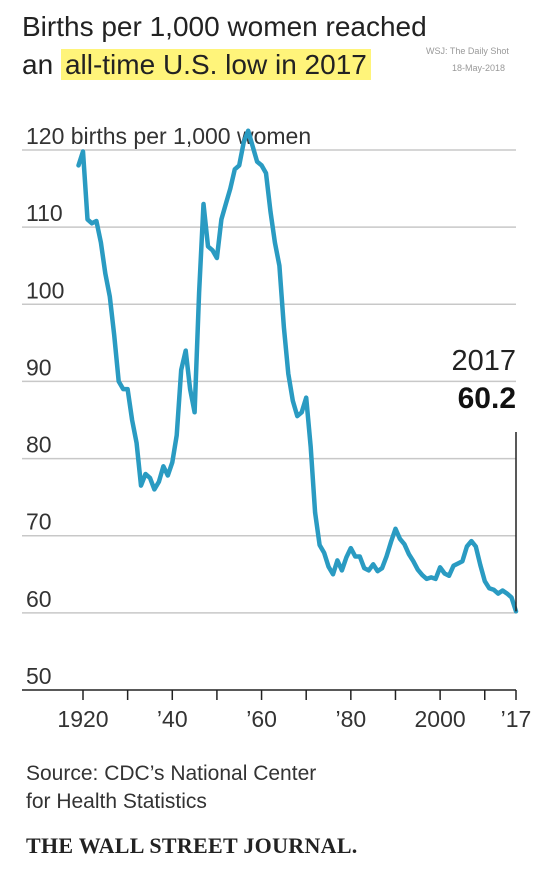 This screenshot has width=540, height=869. What do you see at coordinates (484, 478) in the screenshot?
I see `annotation: 2017 60.2` at bounding box center [484, 478].